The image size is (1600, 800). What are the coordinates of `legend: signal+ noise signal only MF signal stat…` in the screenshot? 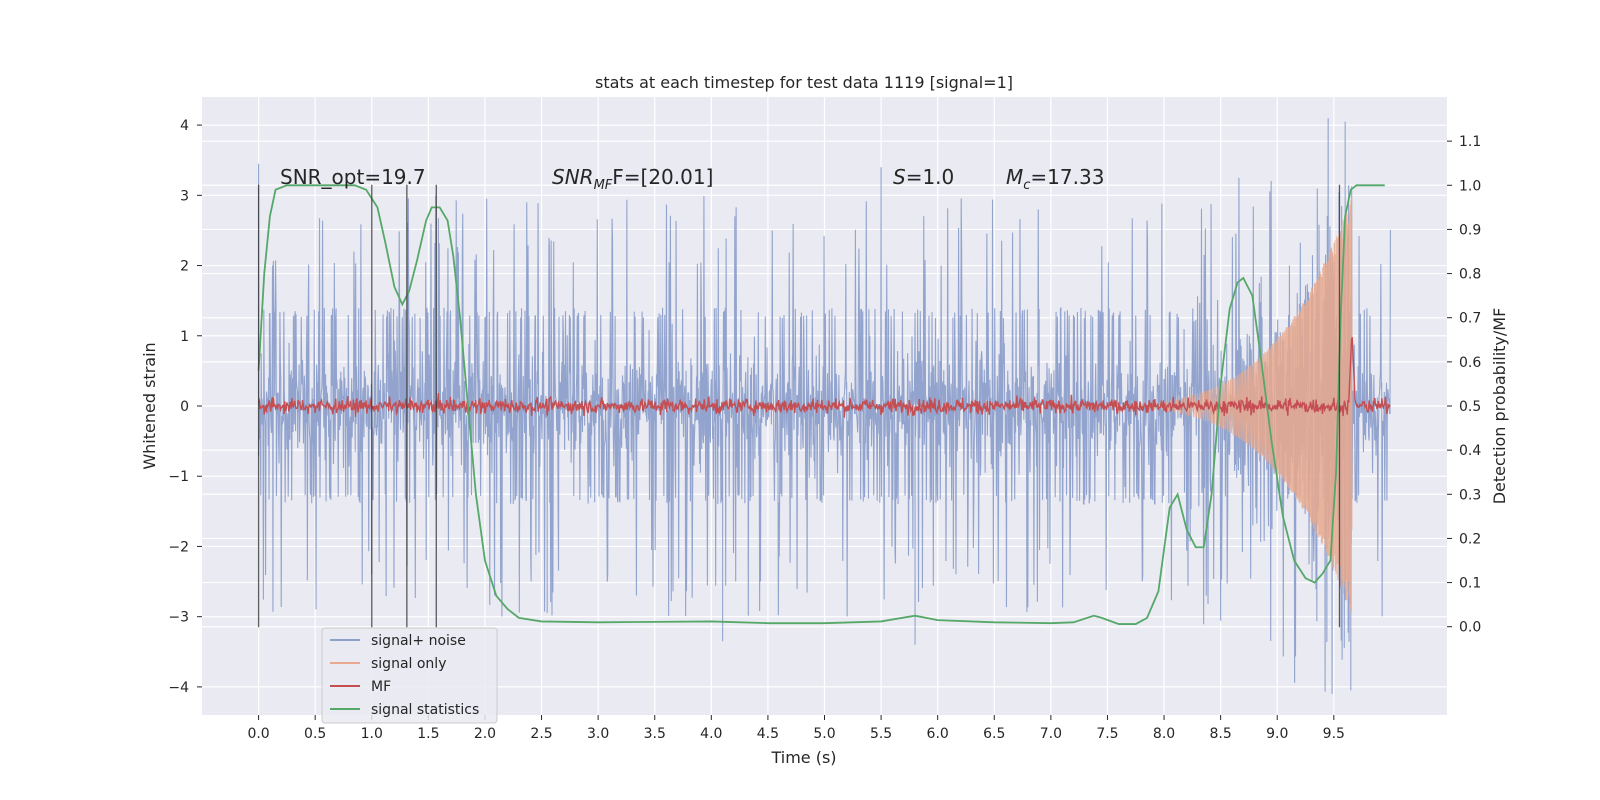 It's located at (409, 675).